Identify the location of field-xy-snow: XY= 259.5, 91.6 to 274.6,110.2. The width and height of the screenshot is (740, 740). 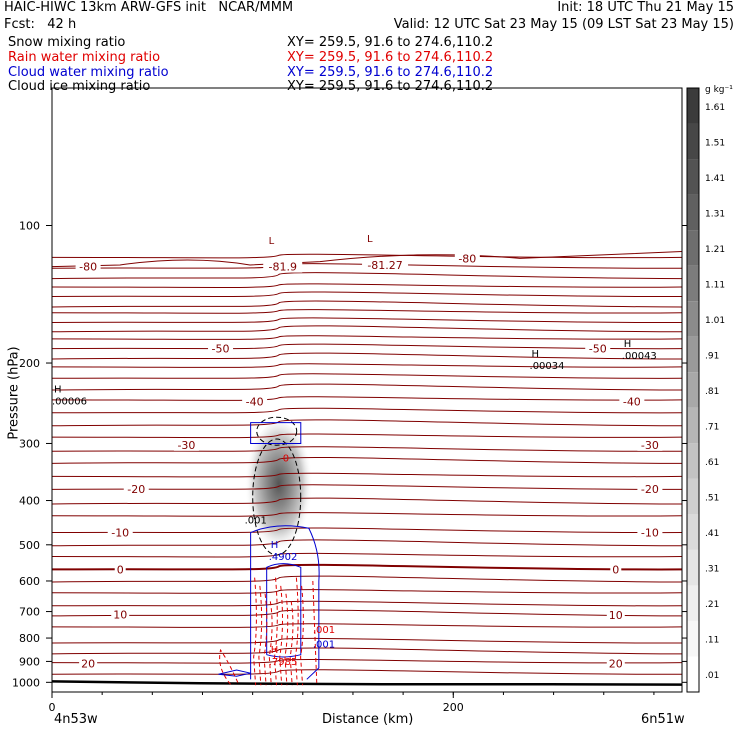
(390, 42).